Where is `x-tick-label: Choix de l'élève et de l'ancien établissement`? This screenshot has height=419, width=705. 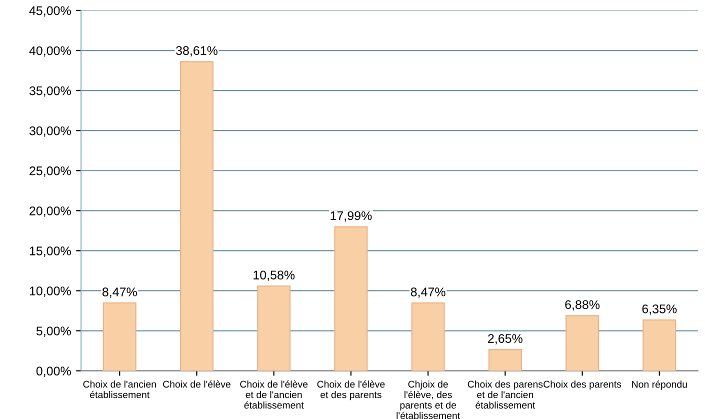 x-tick-label: Choix de l'élève et de l'ancien établissement is located at coordinates (274, 394).